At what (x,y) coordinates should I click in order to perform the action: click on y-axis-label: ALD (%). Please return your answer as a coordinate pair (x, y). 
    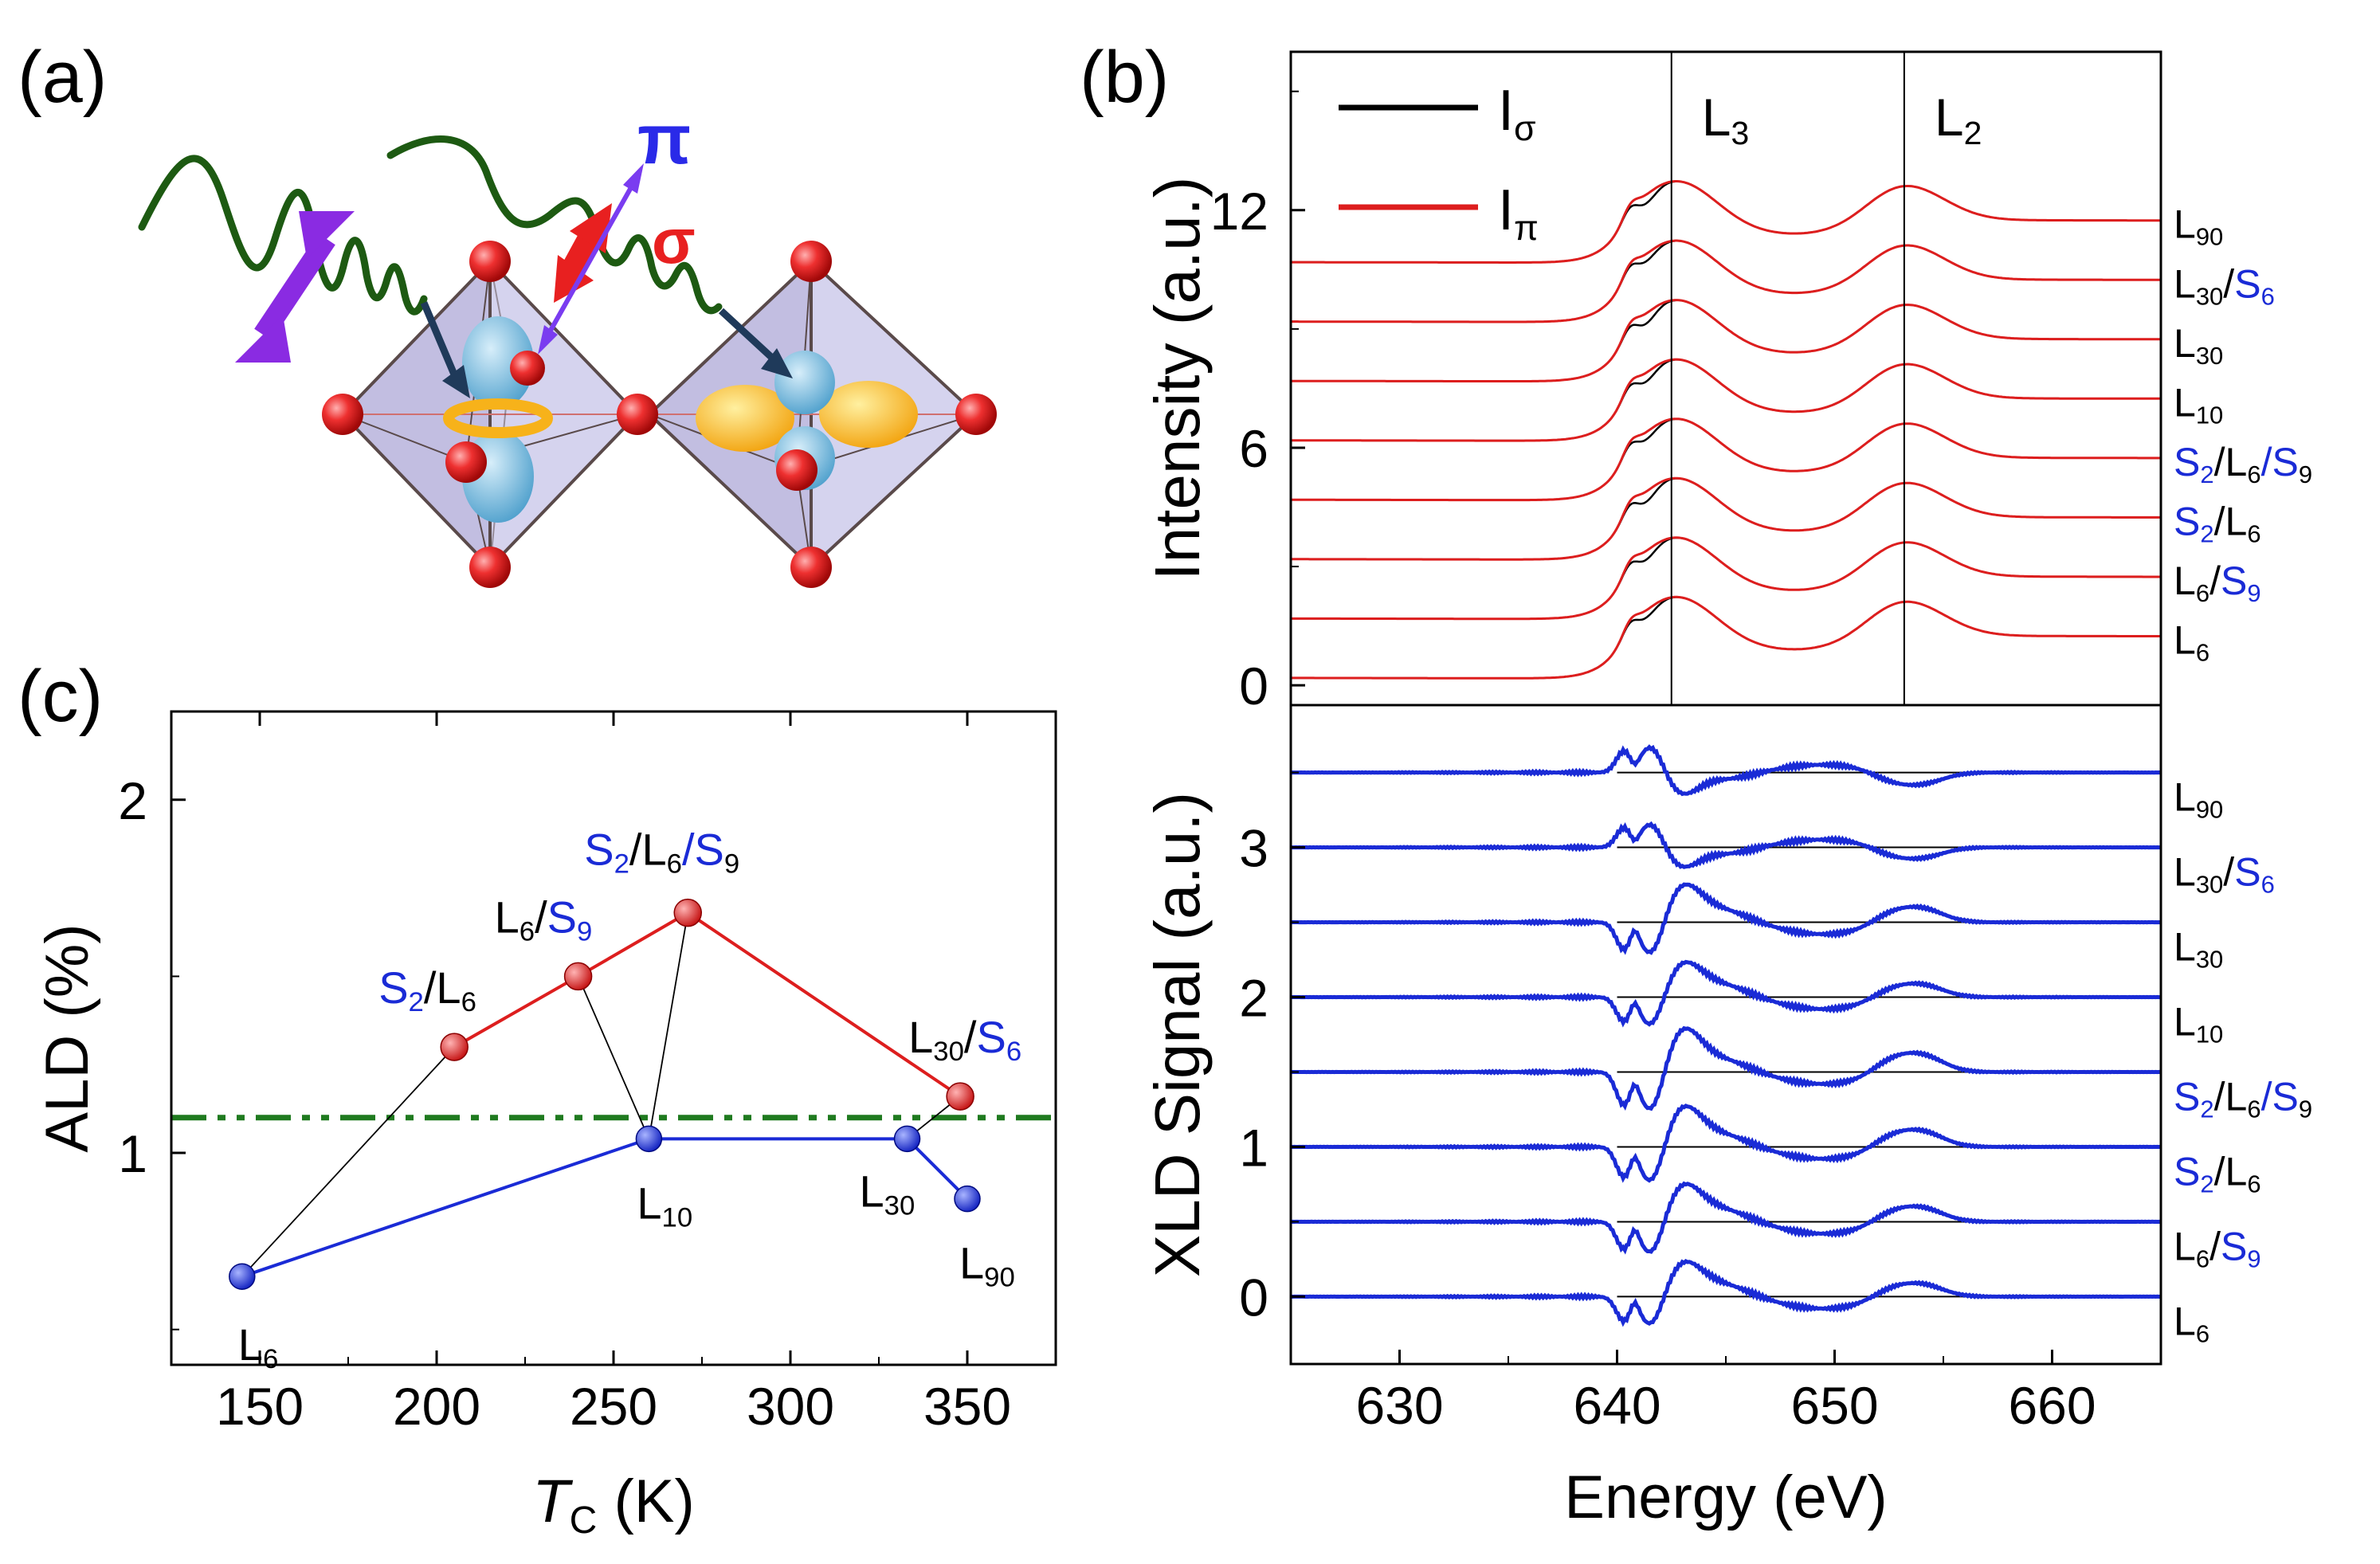
    Looking at the image, I should click on (67, 1037).